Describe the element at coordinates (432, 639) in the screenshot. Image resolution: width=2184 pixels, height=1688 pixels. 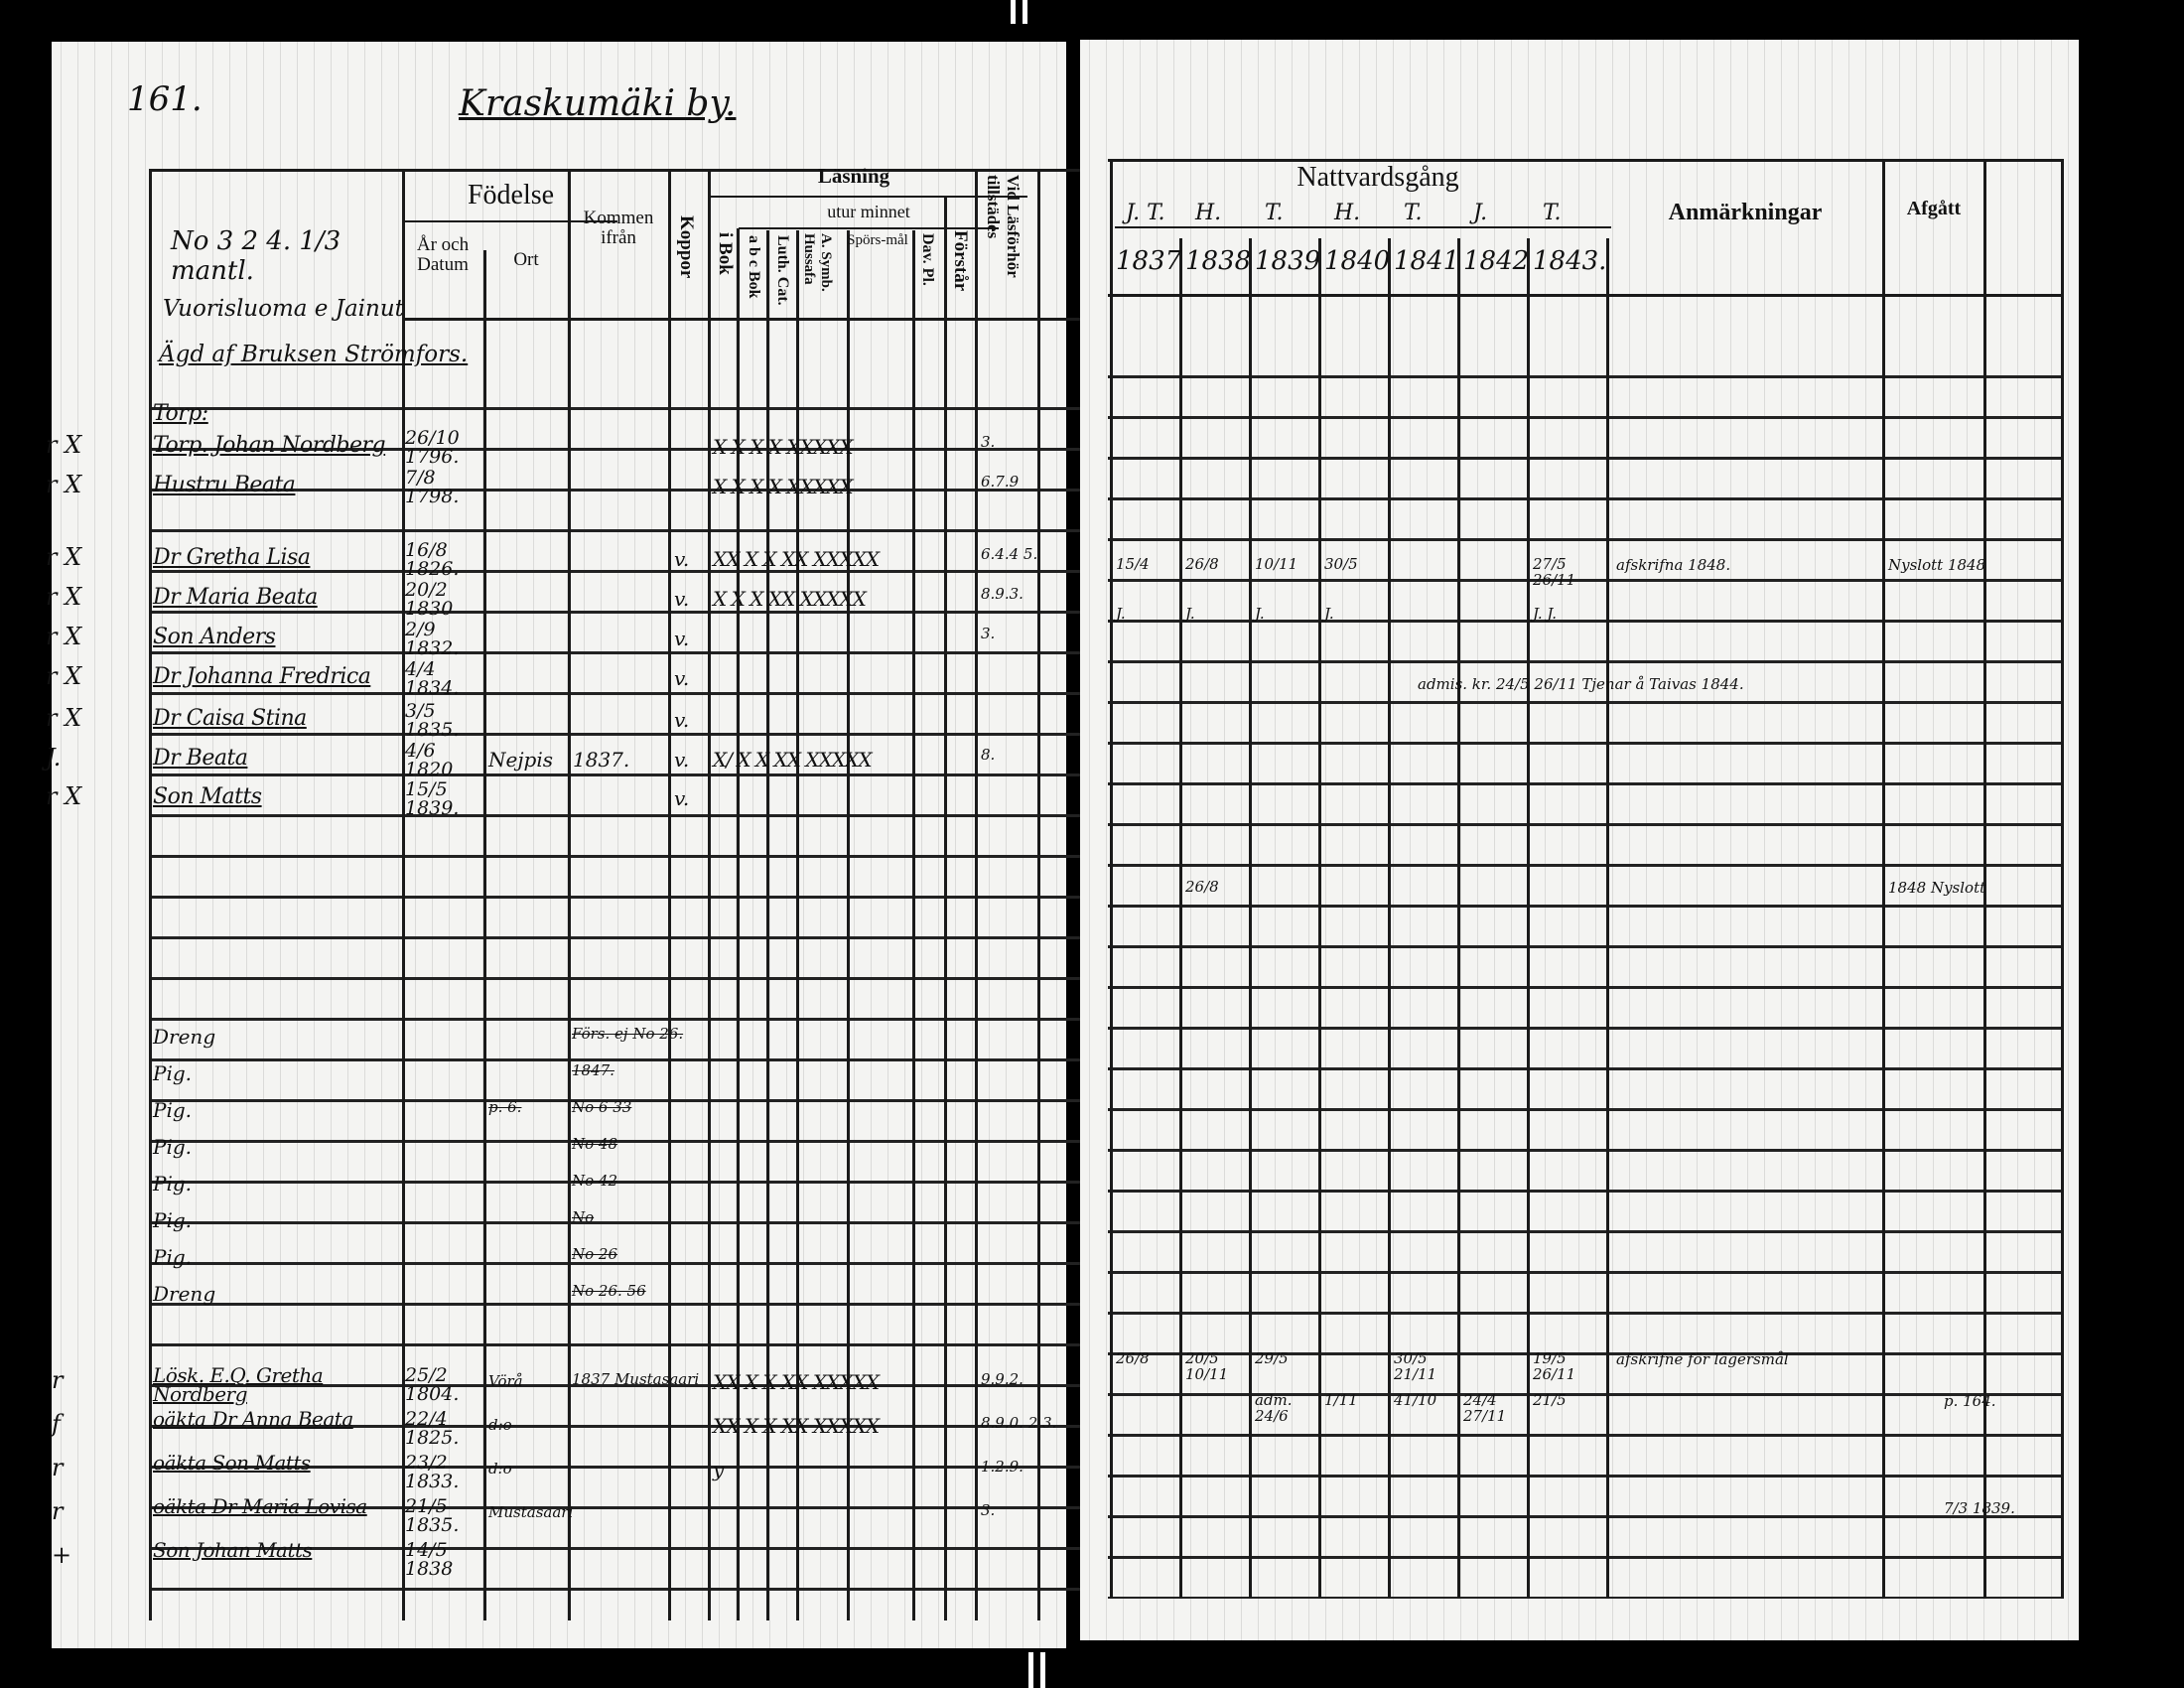
I see `birth-date: 2/9 1832.` at that location.